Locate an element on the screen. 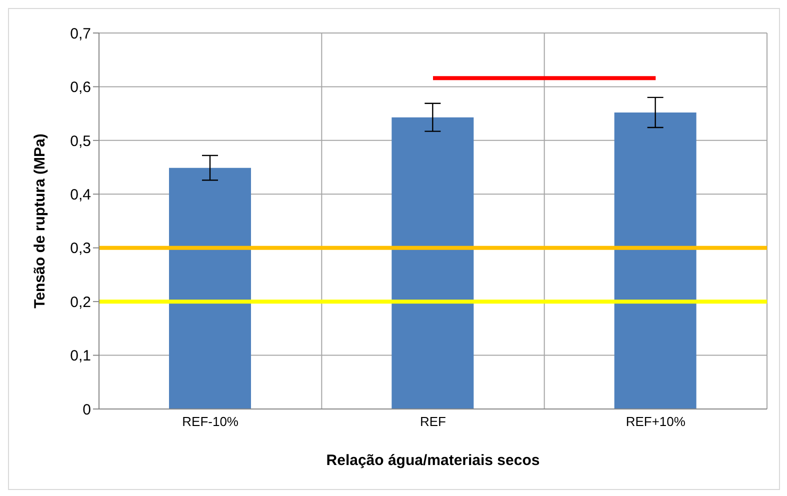  y-axis-title: Tensão de ruptura (MPa) is located at coordinates (39, 221).